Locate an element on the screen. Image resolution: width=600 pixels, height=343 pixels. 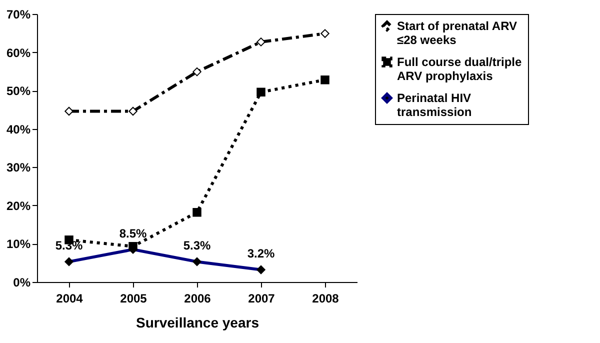
y-tick-label: 30% is located at coordinates (18, 167).